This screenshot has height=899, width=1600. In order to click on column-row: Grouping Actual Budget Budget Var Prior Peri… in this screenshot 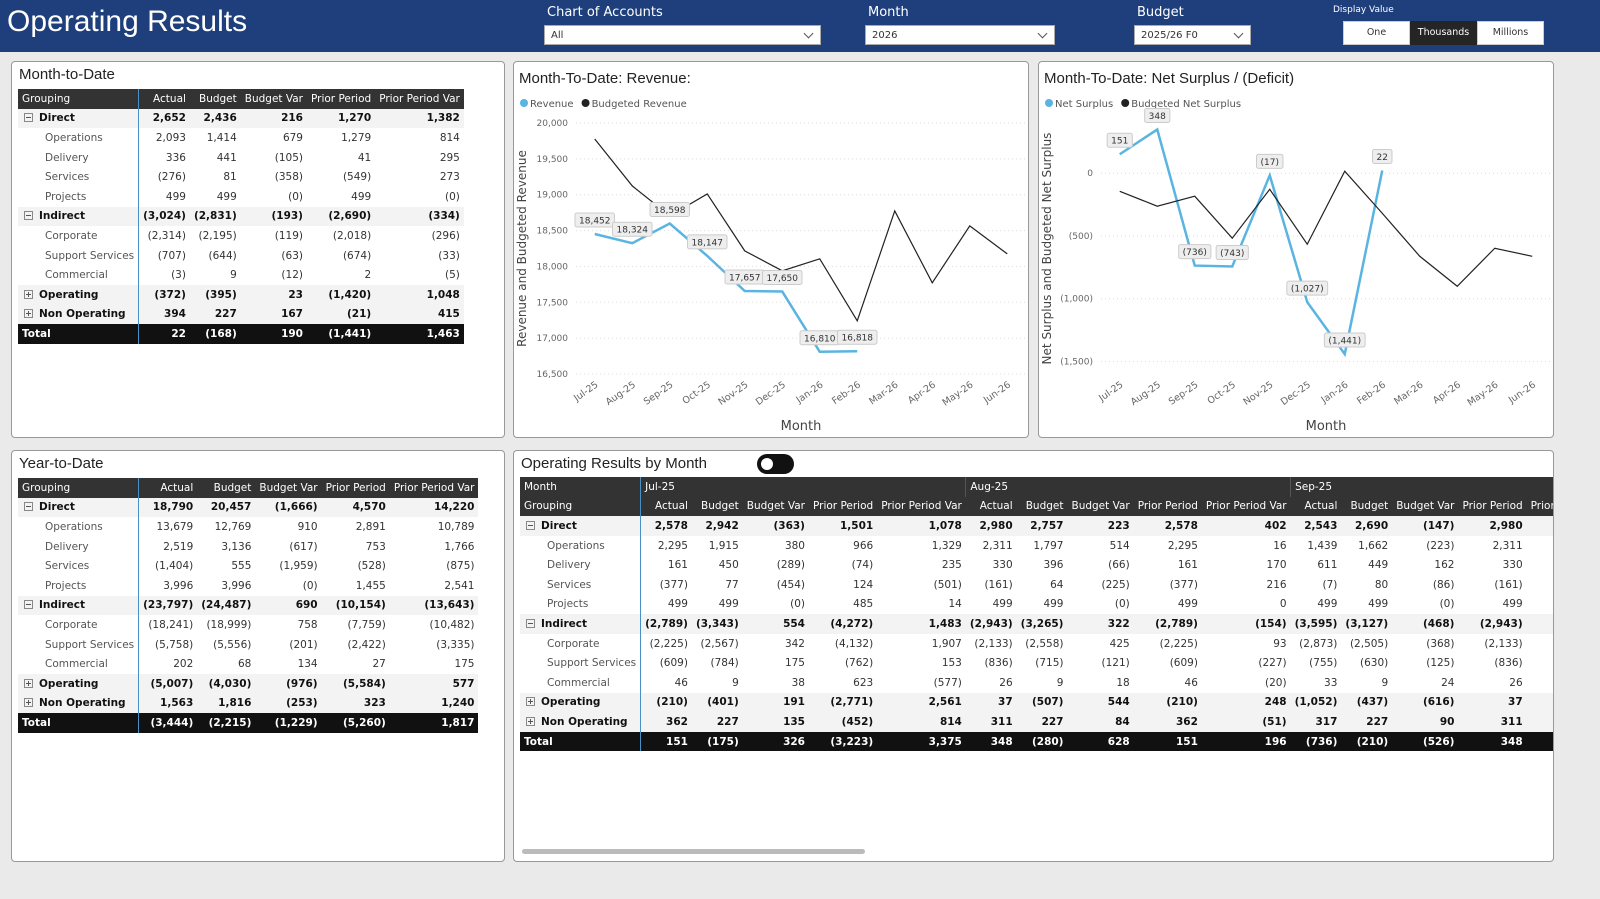, I will do `click(241, 99)`.